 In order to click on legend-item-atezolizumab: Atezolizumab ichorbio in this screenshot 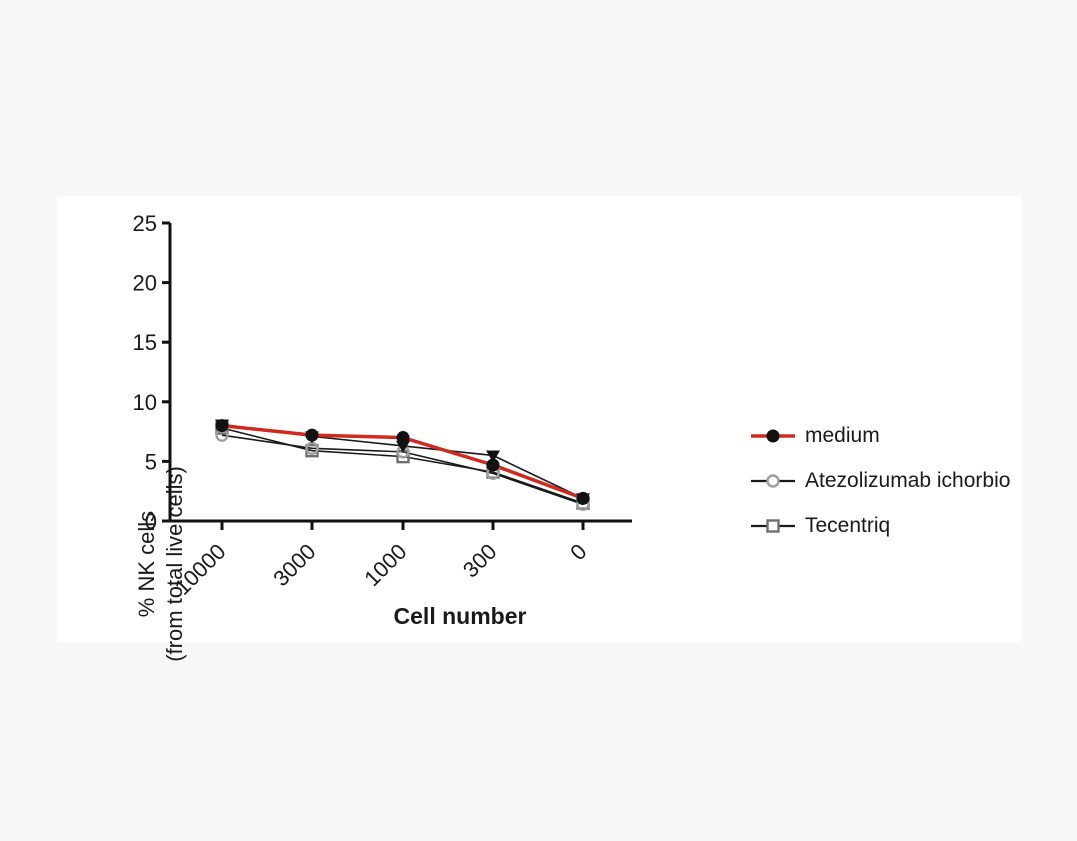, I will do `click(880, 481)`.